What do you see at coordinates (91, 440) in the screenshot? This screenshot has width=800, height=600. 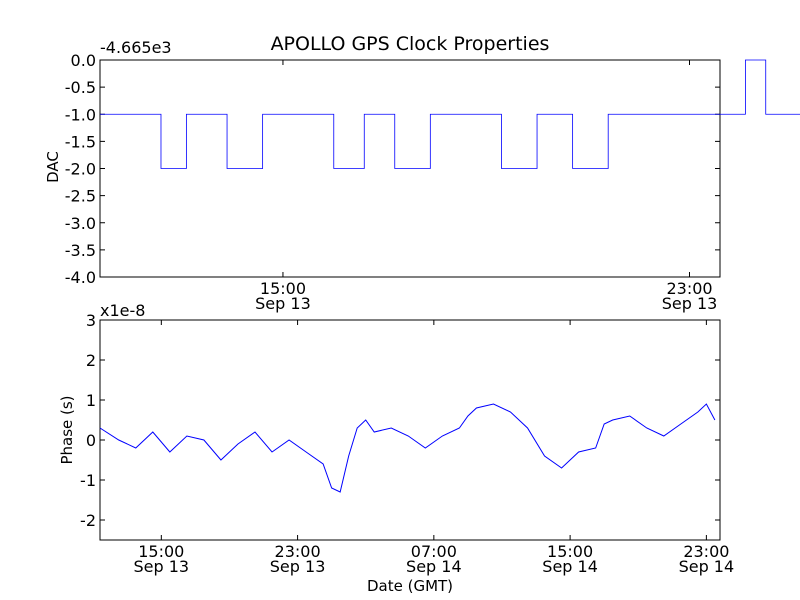 I see `phase-ytick-label: 0` at bounding box center [91, 440].